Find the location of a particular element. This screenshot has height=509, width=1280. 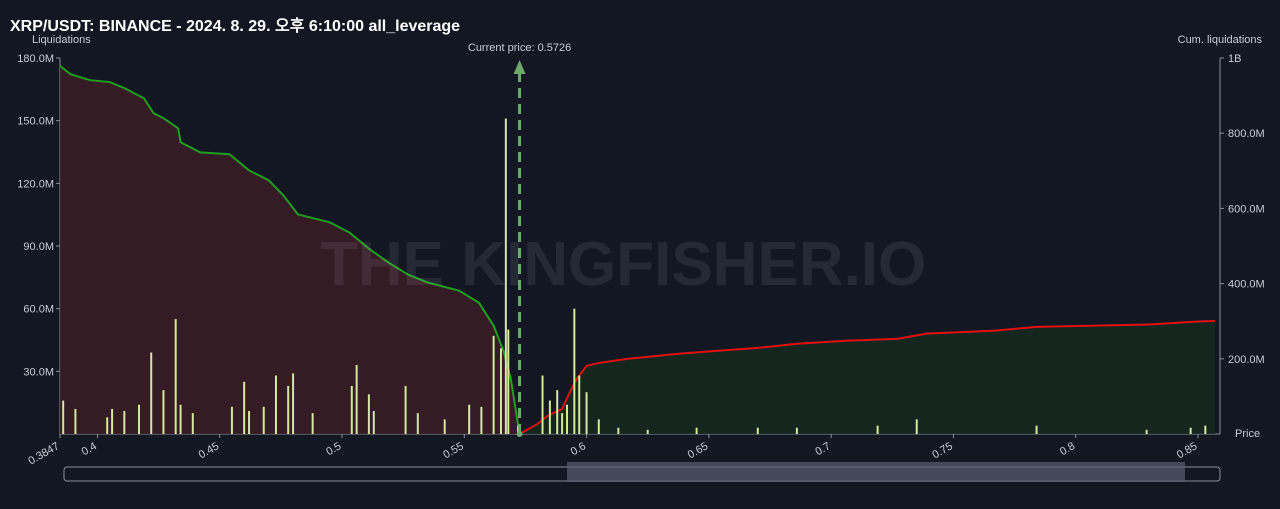

y2-tick-label: 1B is located at coordinates (1234, 59).